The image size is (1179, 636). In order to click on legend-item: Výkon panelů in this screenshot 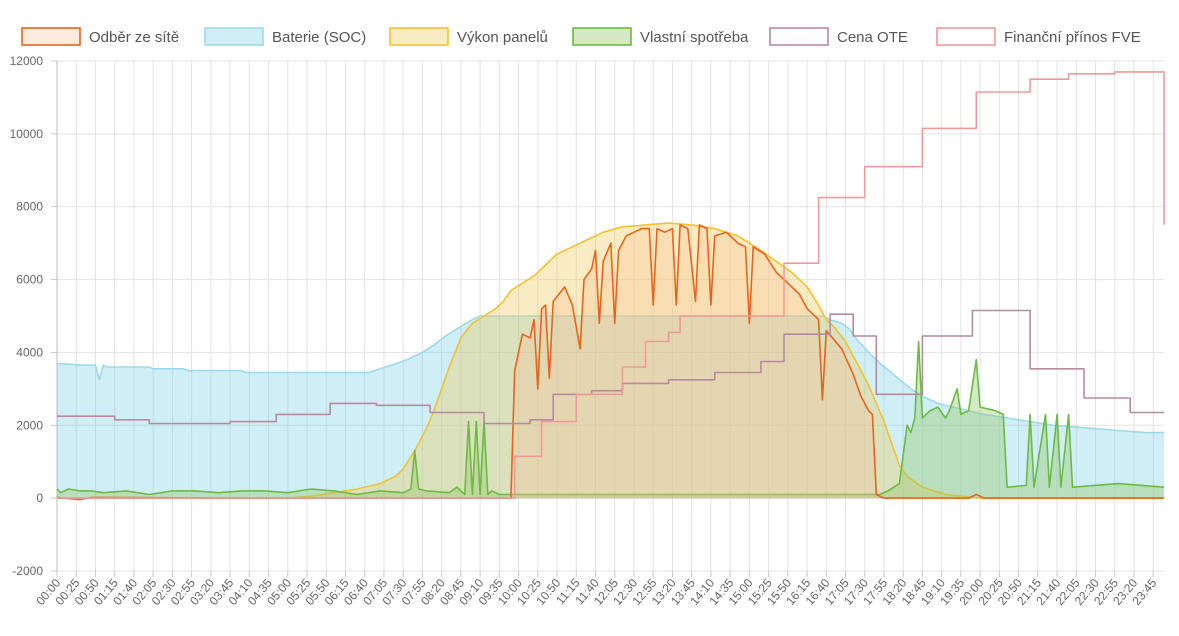, I will do `click(468, 36)`.